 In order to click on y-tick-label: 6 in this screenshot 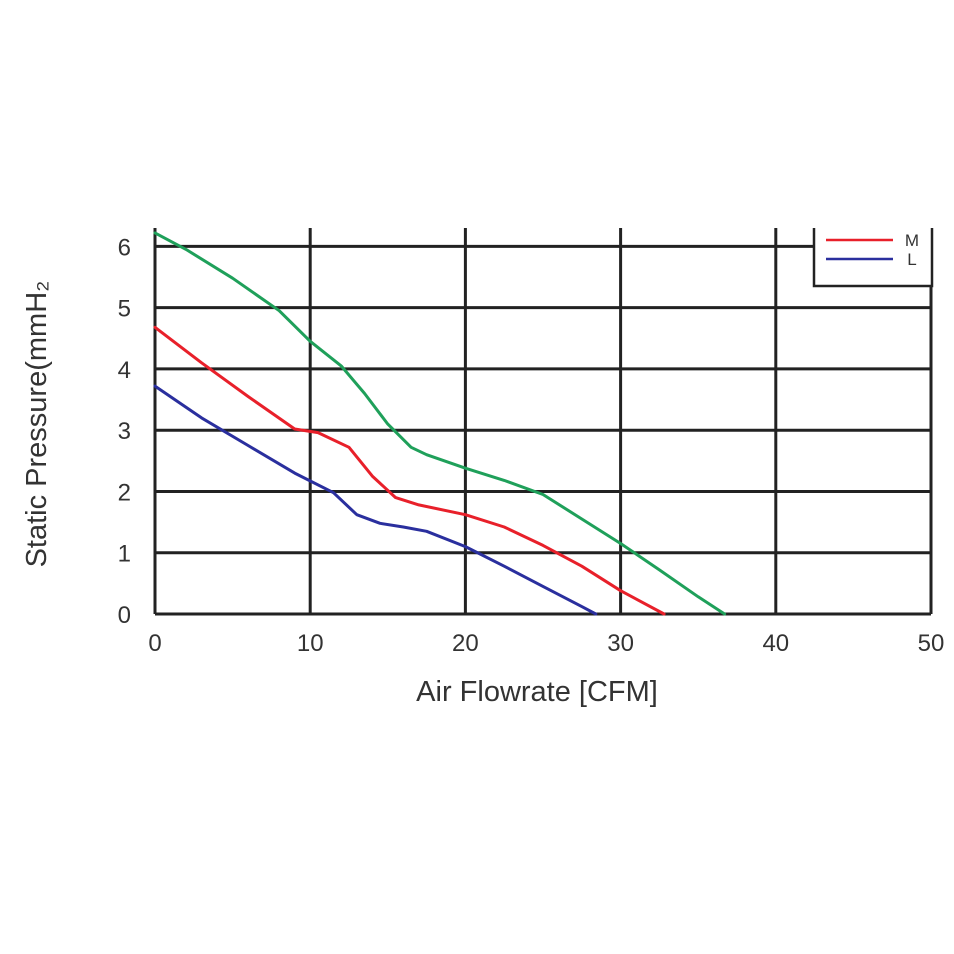, I will do `click(124, 247)`.